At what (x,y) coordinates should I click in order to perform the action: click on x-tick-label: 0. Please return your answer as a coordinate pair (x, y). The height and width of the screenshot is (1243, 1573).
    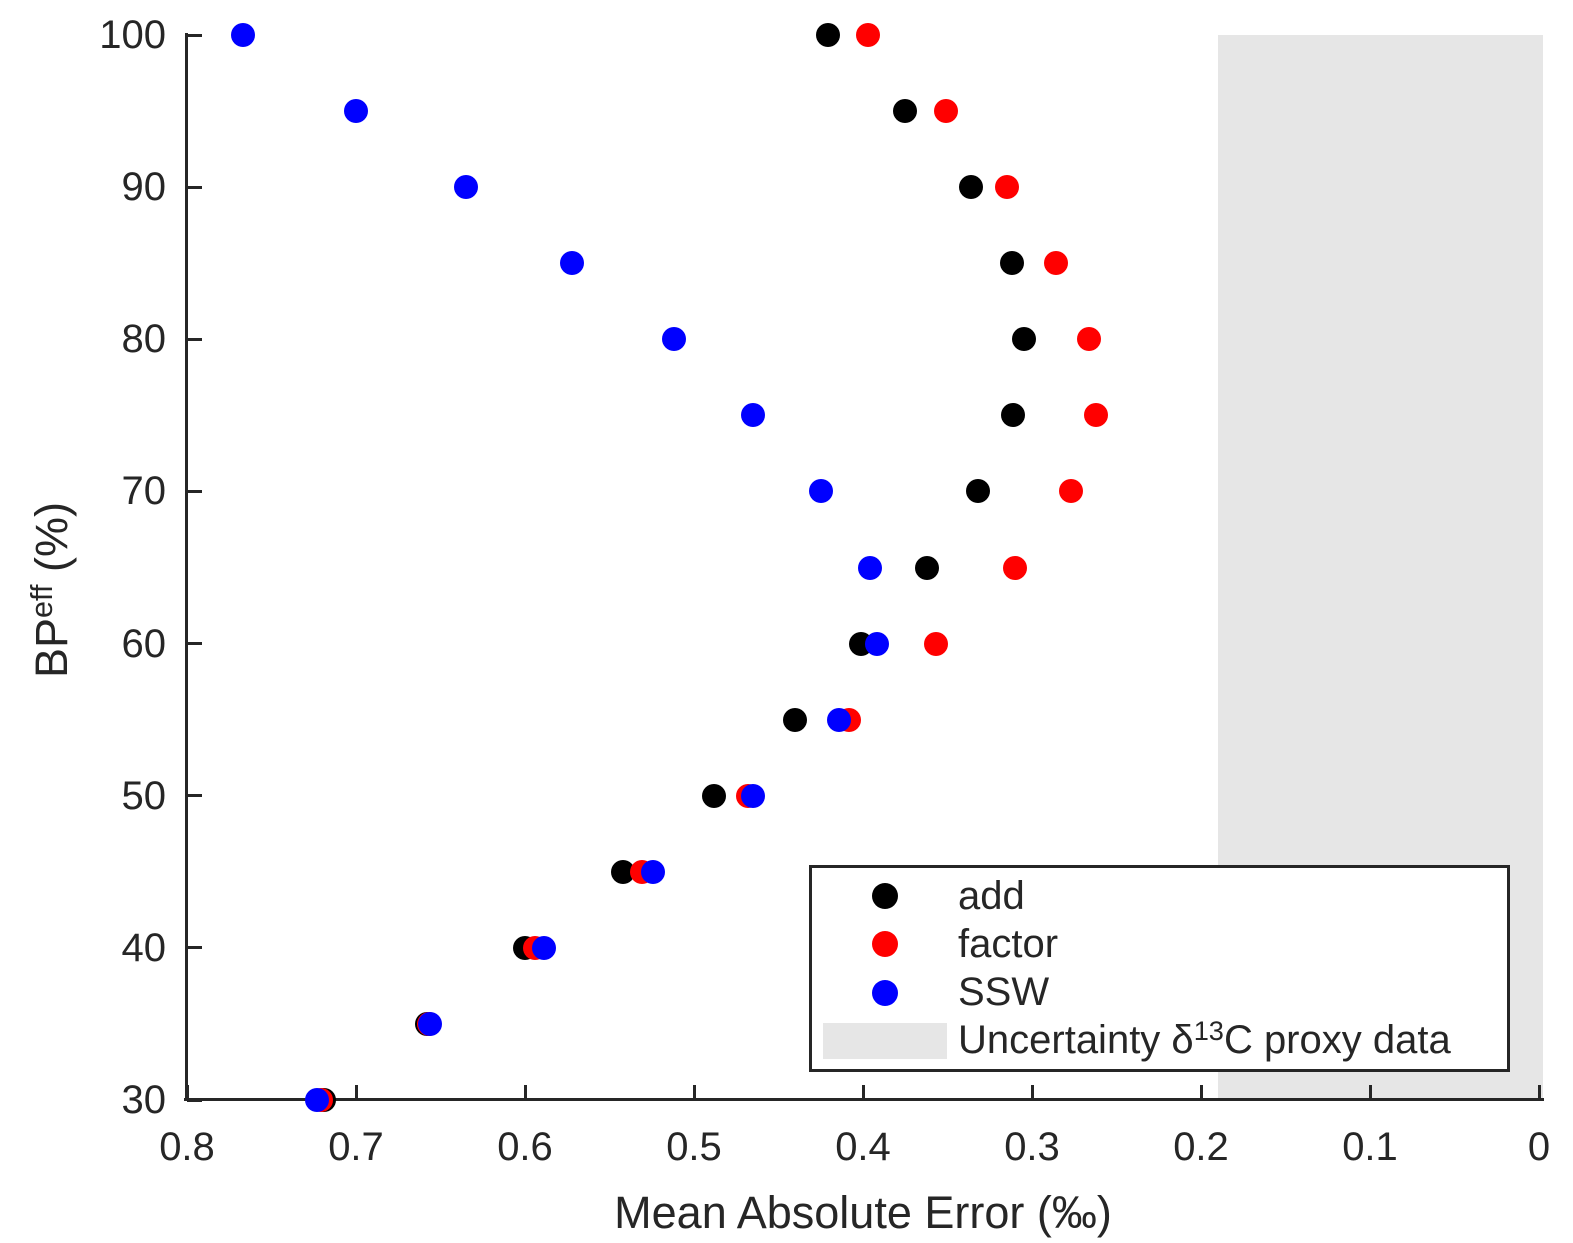
    Looking at the image, I should click on (1539, 1147).